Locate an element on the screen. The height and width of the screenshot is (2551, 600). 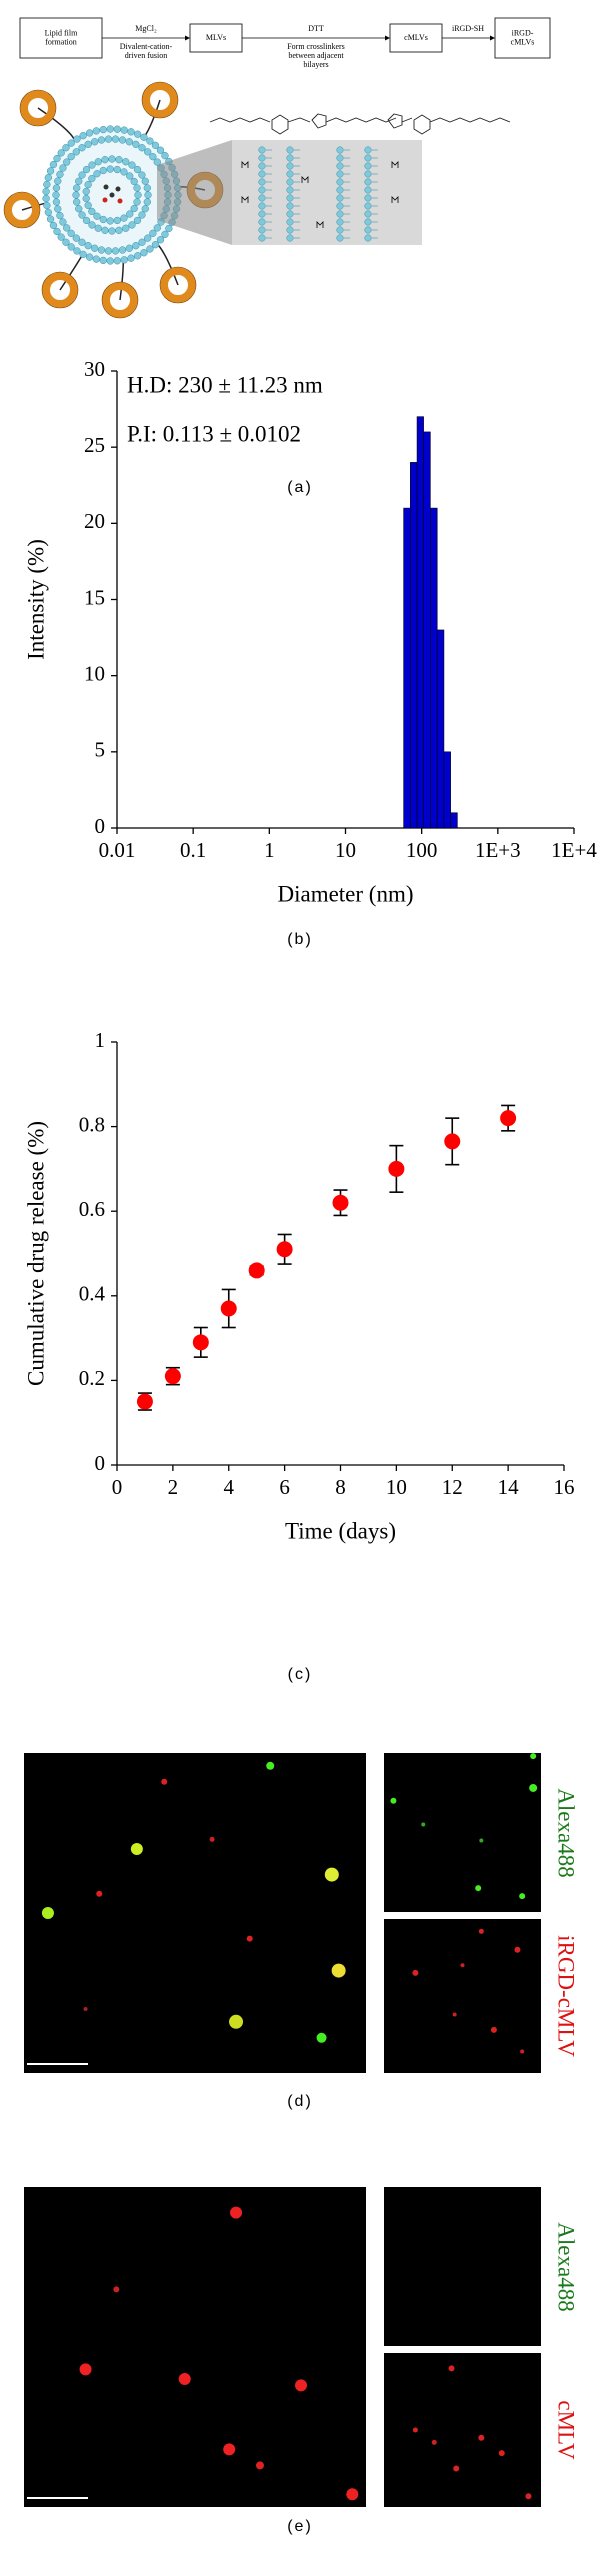
micrograph is located at coordinates (195, 2347).